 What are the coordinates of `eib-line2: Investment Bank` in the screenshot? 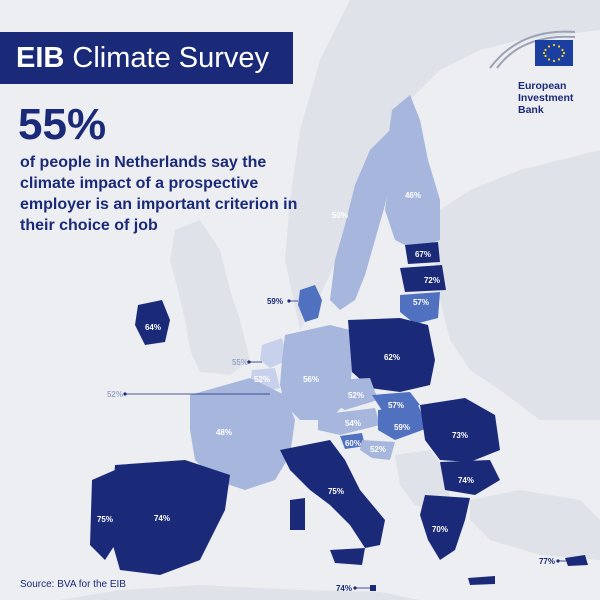 It's located at (546, 104).